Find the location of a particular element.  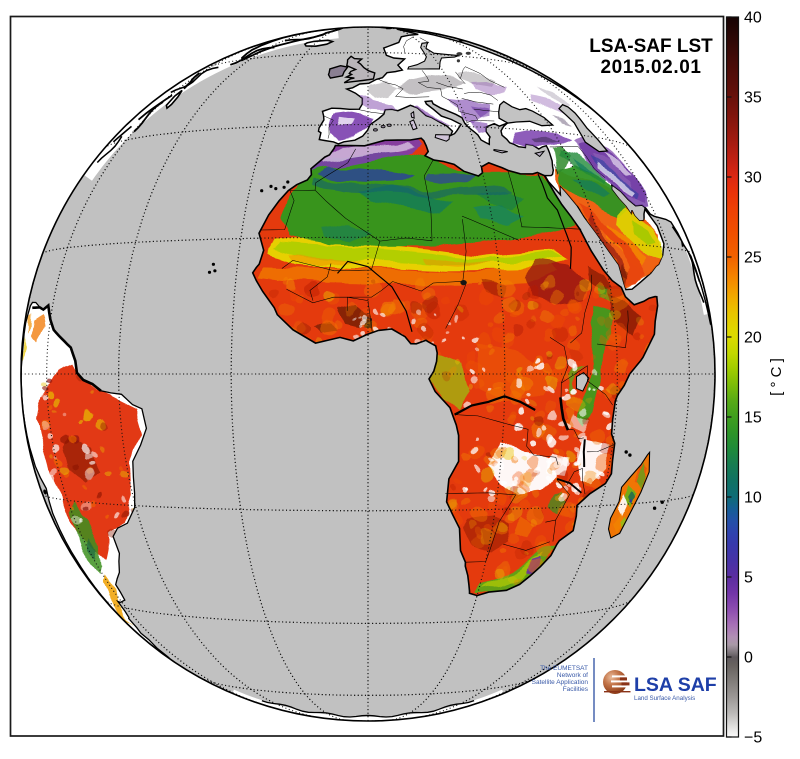

svg-text: Land Surface Analysis is located at coordinates (664, 698).